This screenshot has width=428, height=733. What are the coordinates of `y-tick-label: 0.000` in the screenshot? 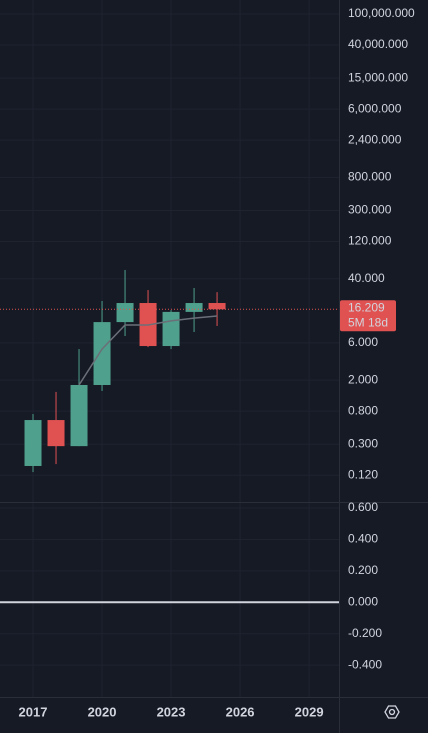 It's located at (363, 601).